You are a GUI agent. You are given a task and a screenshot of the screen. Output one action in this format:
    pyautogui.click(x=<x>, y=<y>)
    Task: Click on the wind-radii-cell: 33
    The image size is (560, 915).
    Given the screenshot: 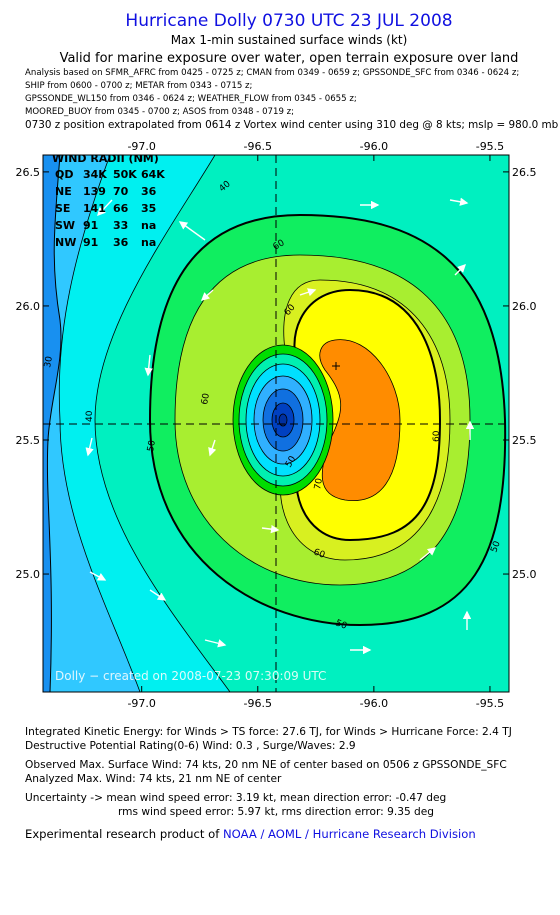 What is the action you would take?
    pyautogui.click(x=120, y=225)
    